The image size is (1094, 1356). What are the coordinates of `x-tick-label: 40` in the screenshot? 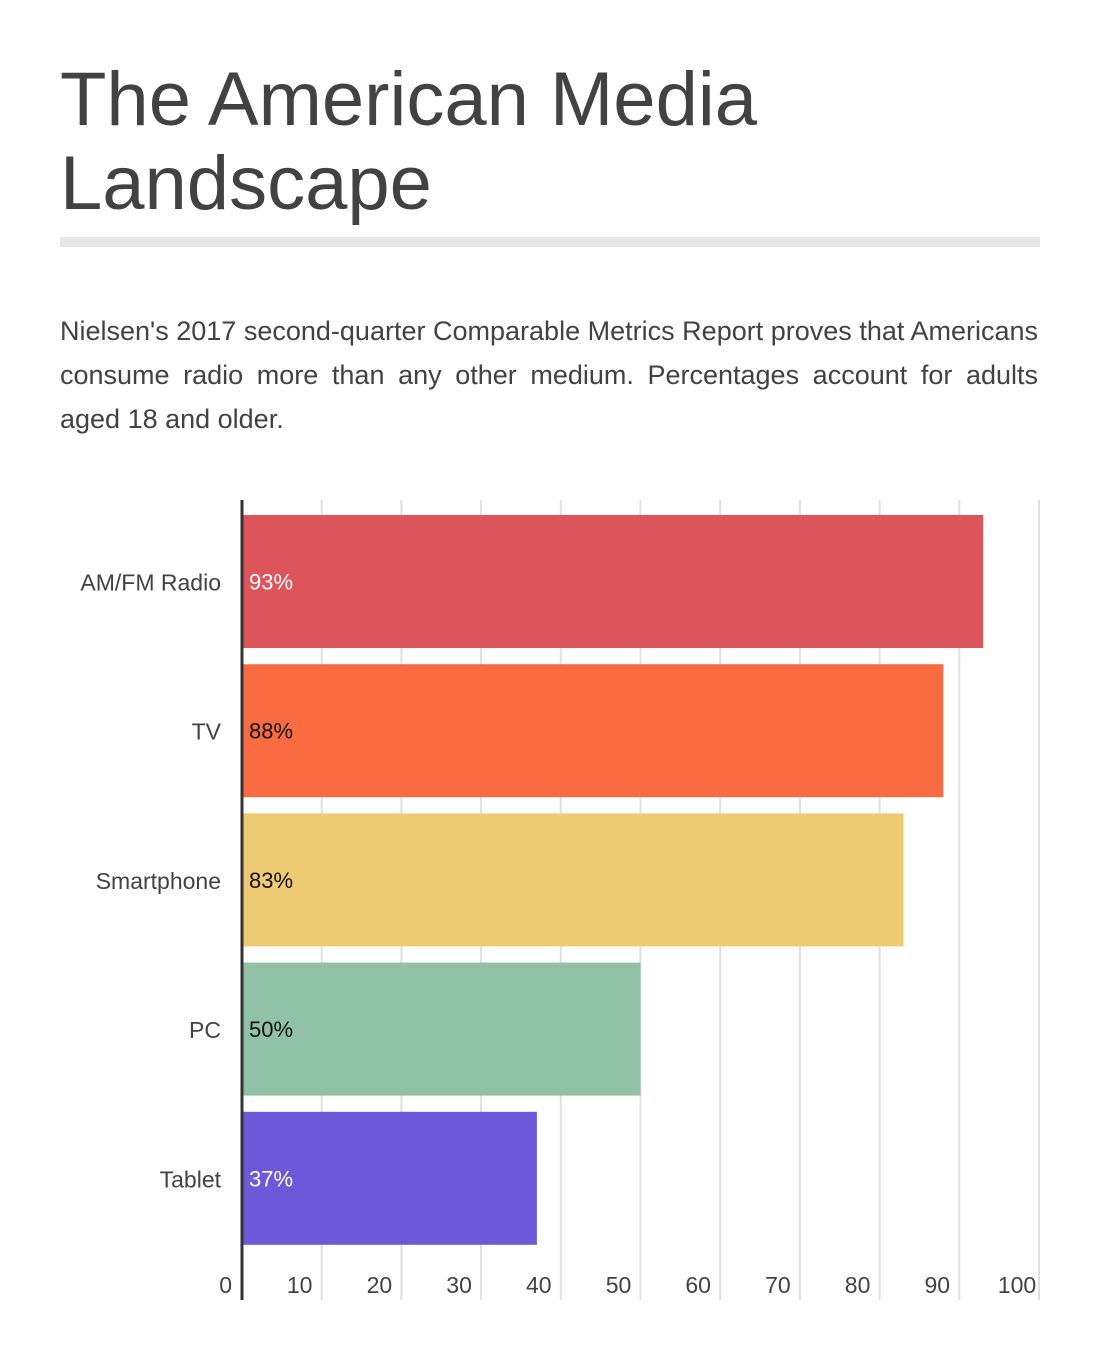 It's located at (539, 1285).